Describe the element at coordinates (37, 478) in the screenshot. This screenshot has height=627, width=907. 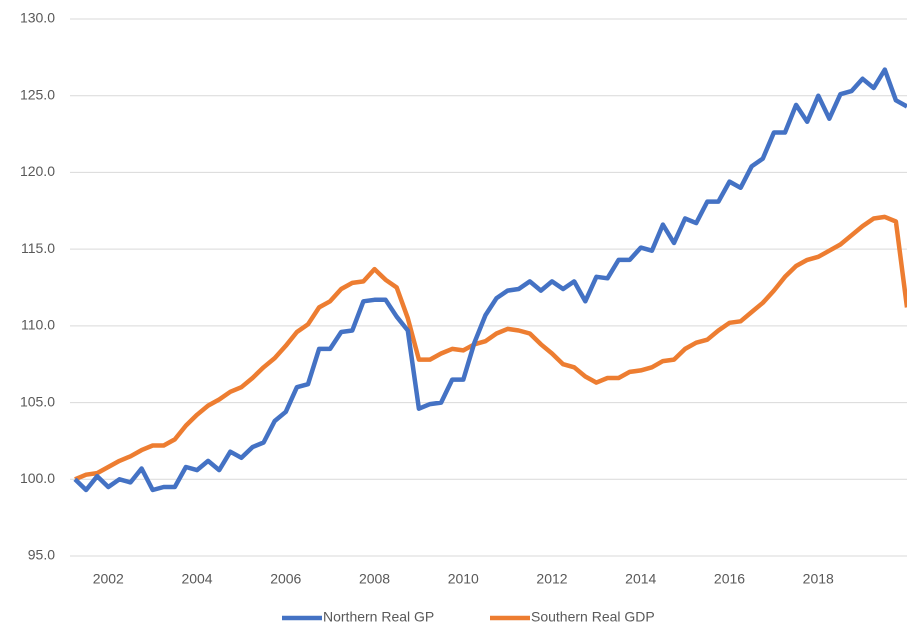
I see `y-tick-label: 100.0` at that location.